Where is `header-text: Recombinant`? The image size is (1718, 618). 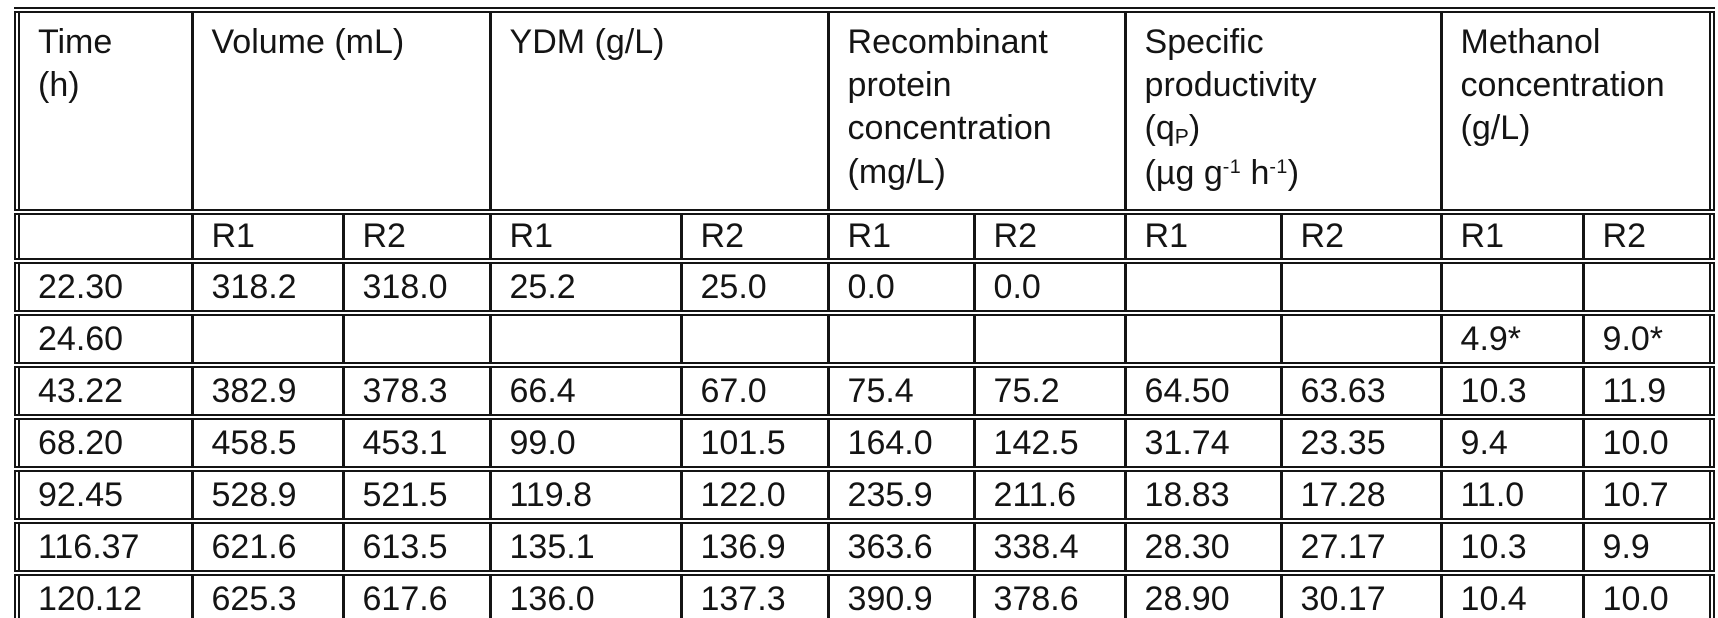 header-text: Recombinant is located at coordinates (947, 42).